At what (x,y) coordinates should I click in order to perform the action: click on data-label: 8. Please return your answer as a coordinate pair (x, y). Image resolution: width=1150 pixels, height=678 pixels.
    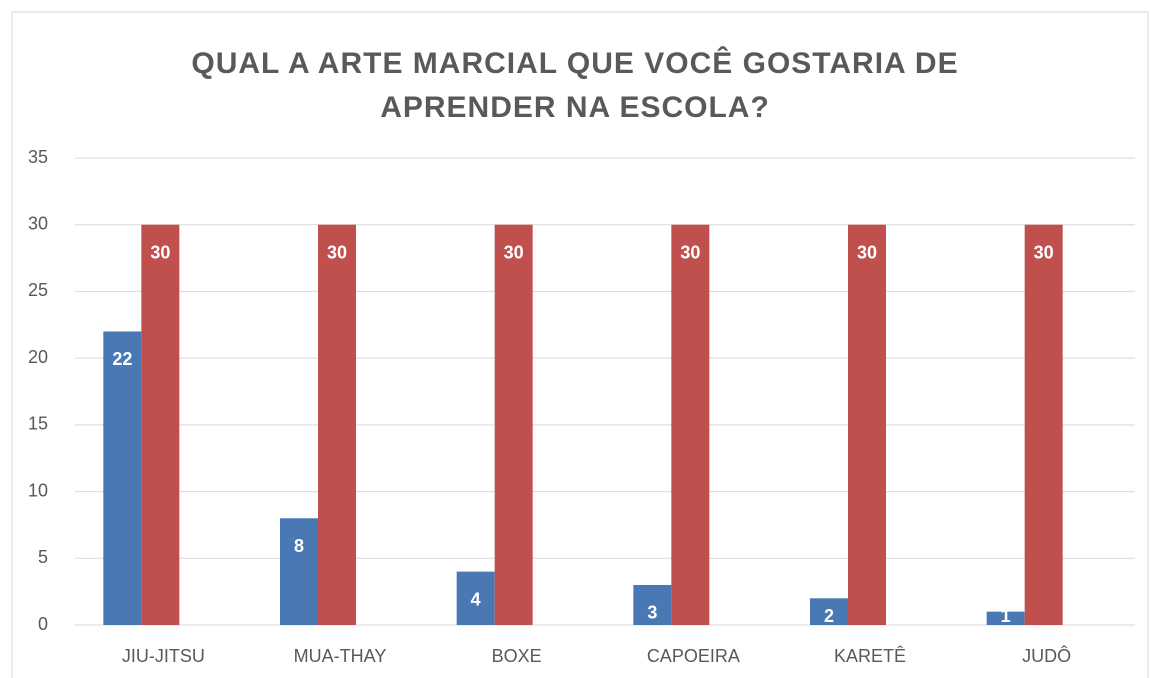
    Looking at the image, I should click on (299, 546).